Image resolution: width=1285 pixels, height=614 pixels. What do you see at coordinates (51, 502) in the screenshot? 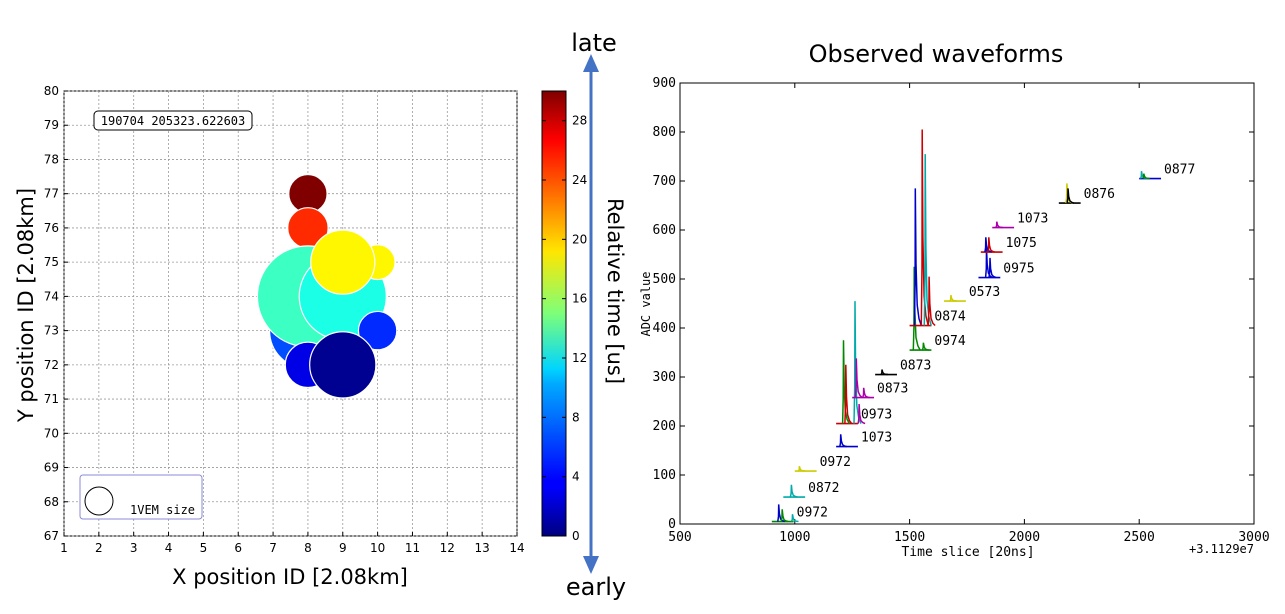
I see `map-y-tick-label: 68` at bounding box center [51, 502].